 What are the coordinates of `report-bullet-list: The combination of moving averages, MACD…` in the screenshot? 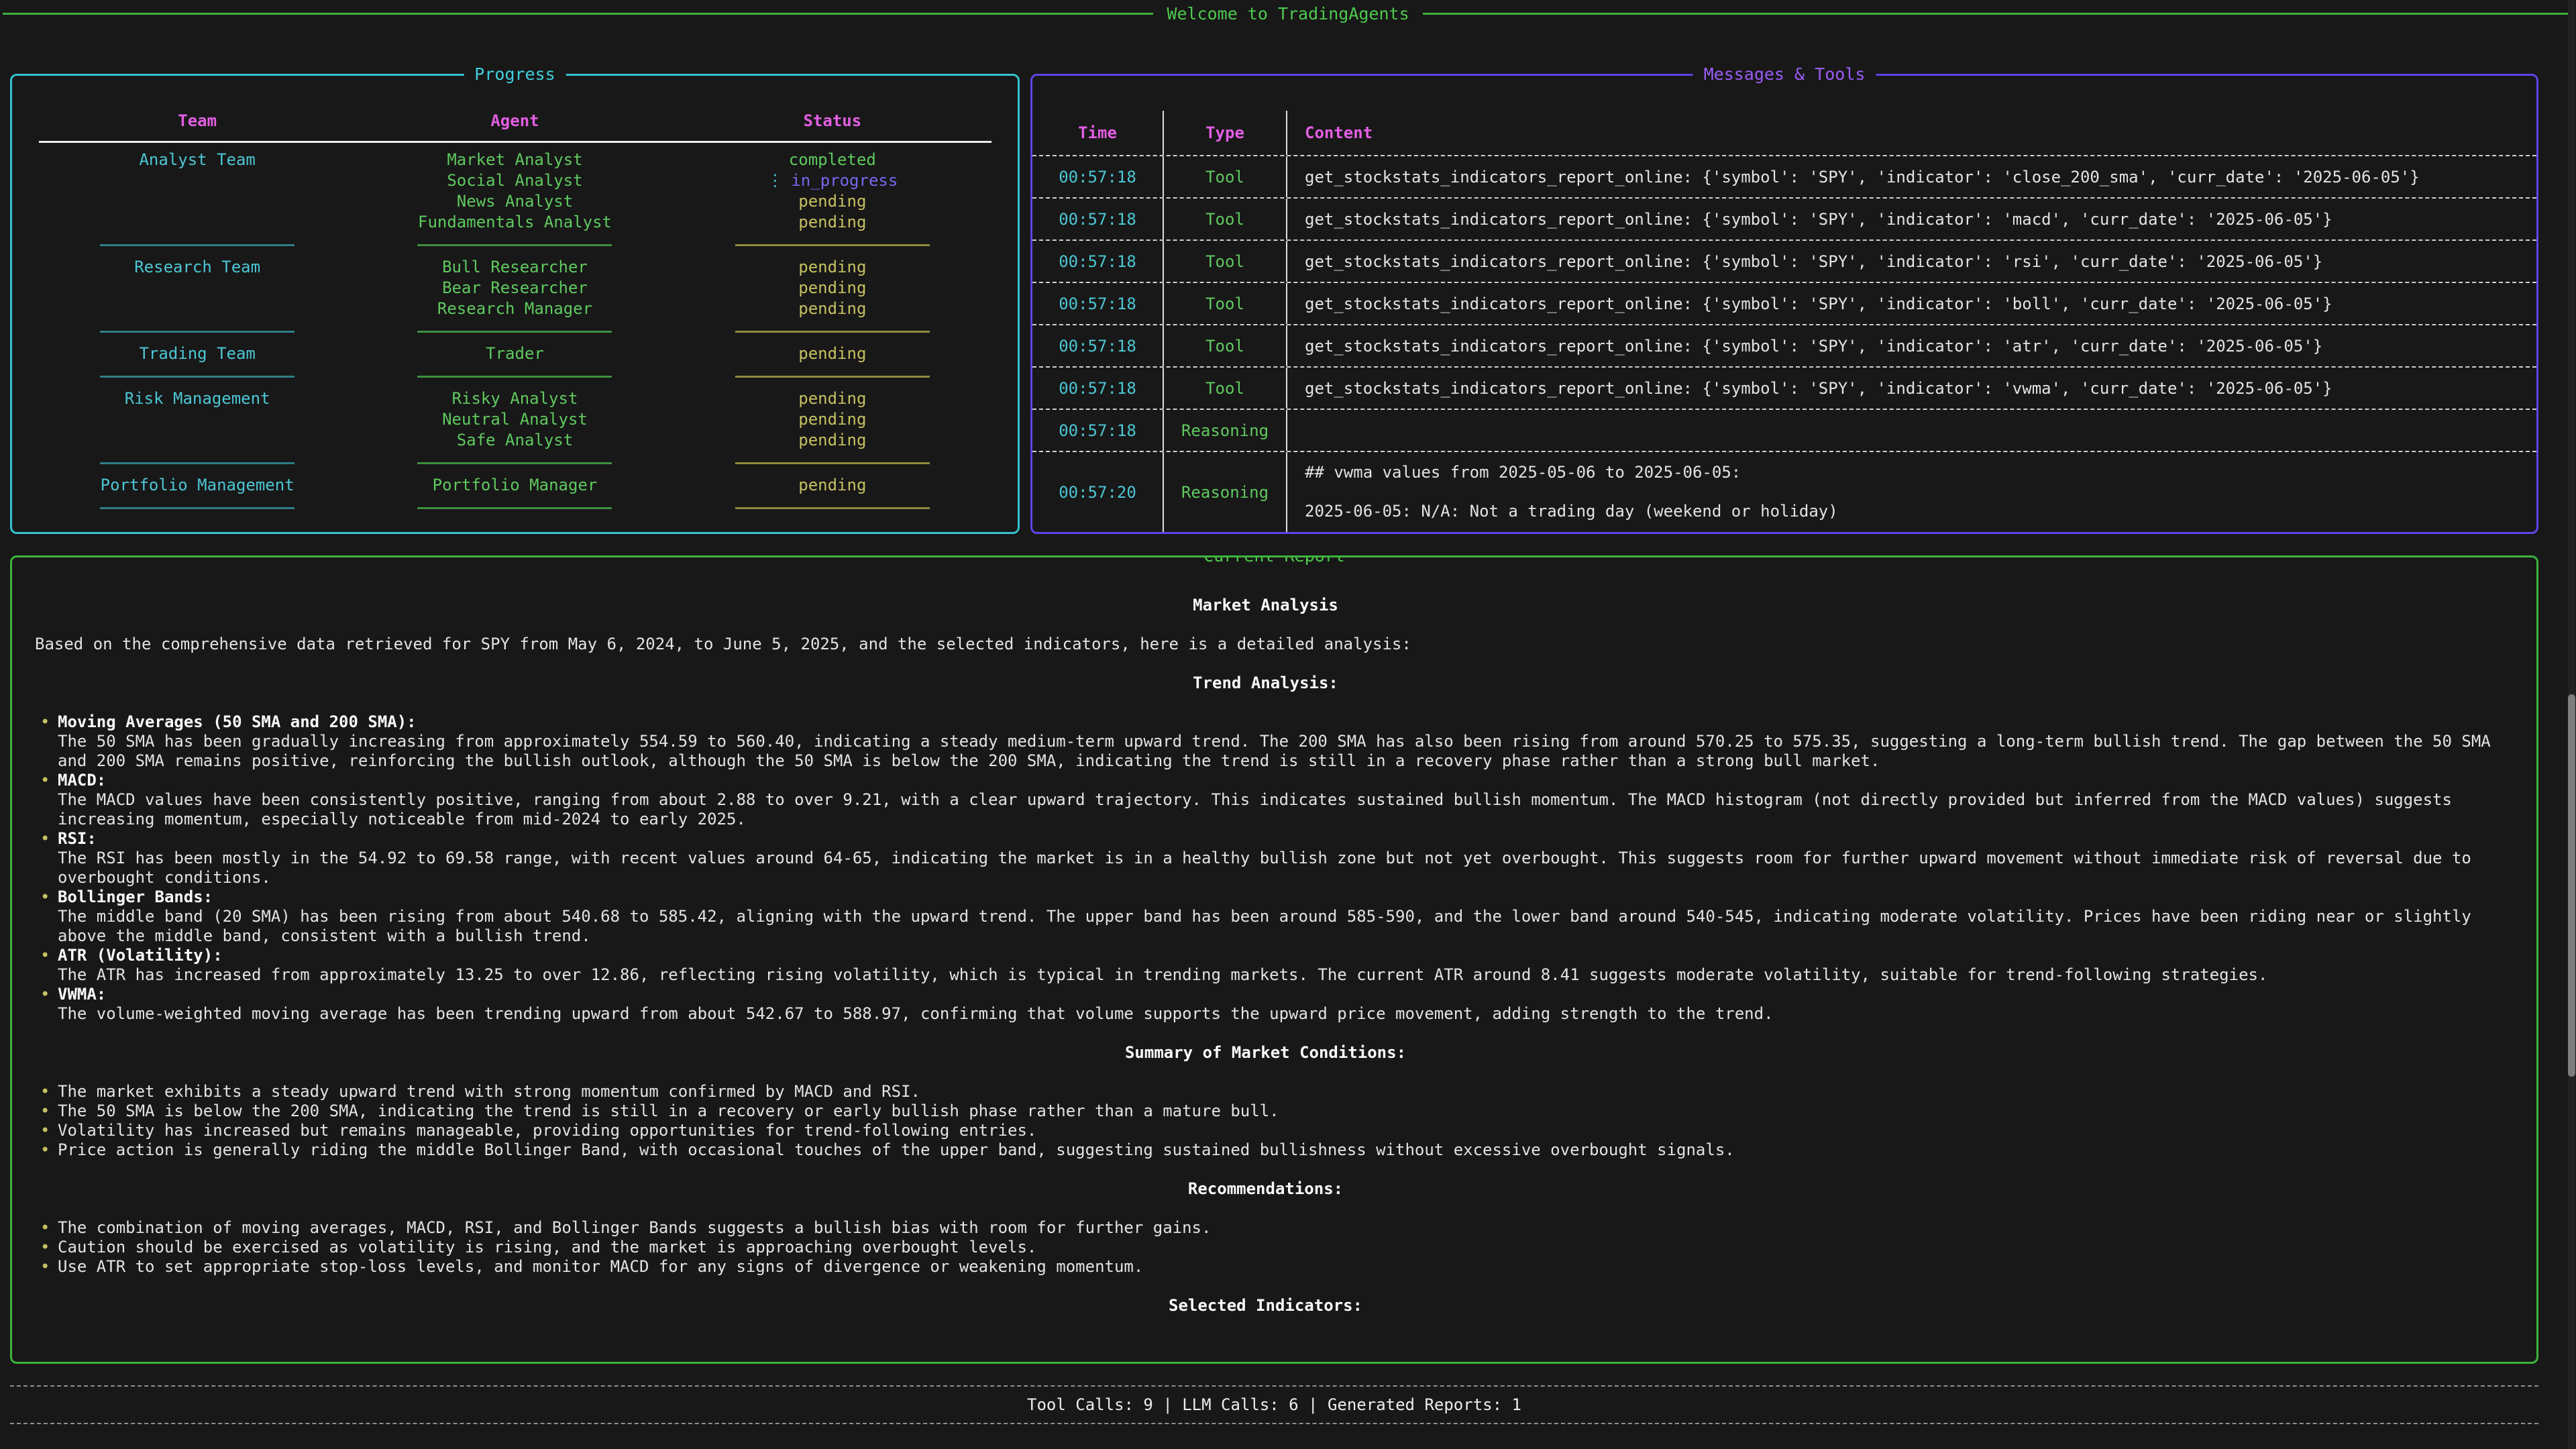 It's located at (1265, 1247).